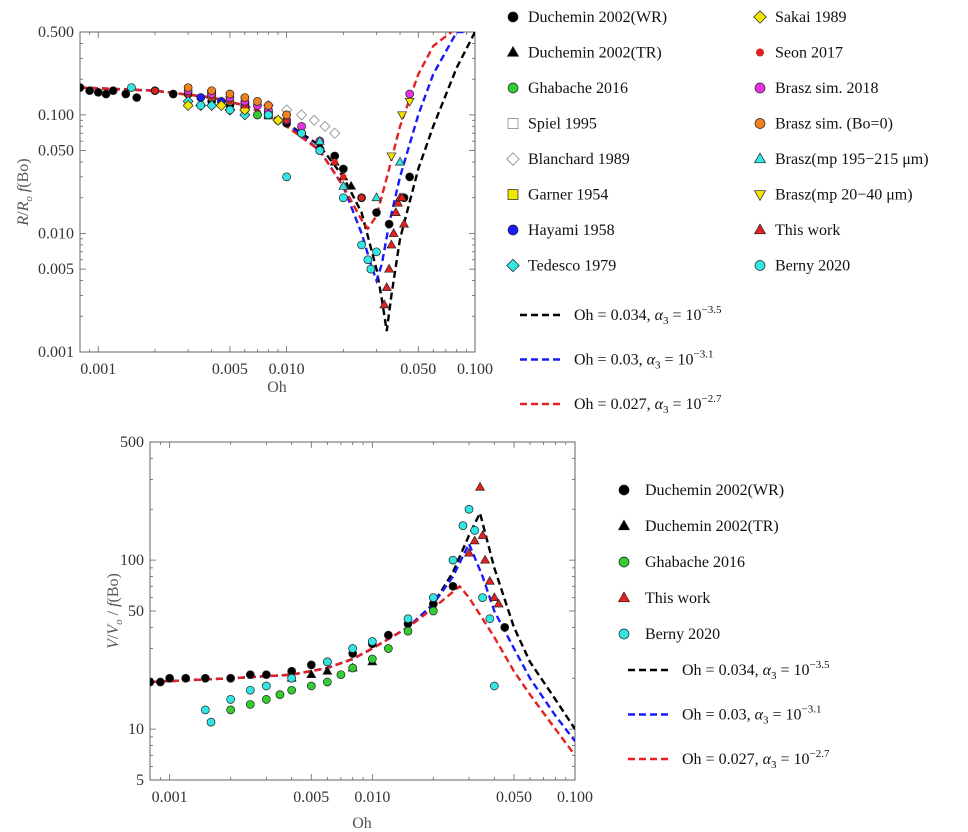  Describe the element at coordinates (624, 562) in the screenshot. I see `legend2-marker-ghabache-2016` at that location.